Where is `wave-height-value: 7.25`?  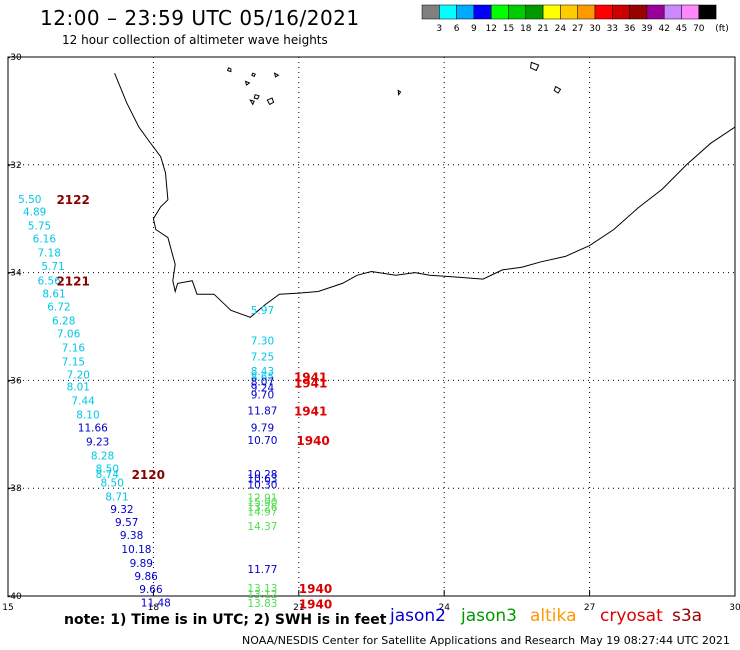
wave-height-value: 7.25 is located at coordinates (262, 358).